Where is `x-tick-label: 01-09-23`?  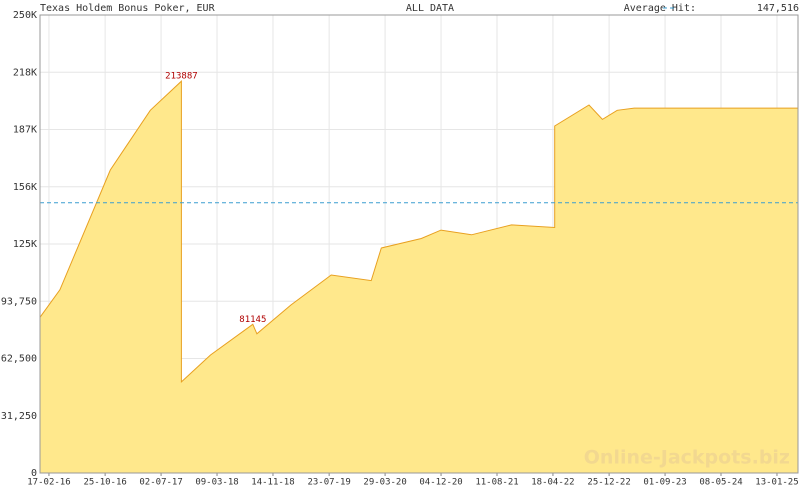 x-tick-label: 01-09-23 is located at coordinates (664, 483).